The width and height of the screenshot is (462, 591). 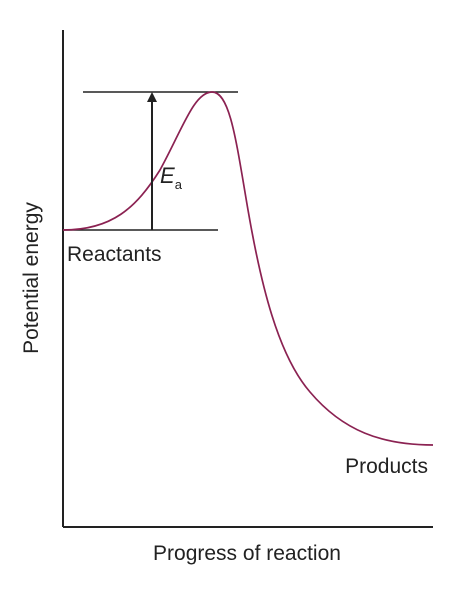 I want to click on activation-energy-symbol: E, so click(x=167, y=175).